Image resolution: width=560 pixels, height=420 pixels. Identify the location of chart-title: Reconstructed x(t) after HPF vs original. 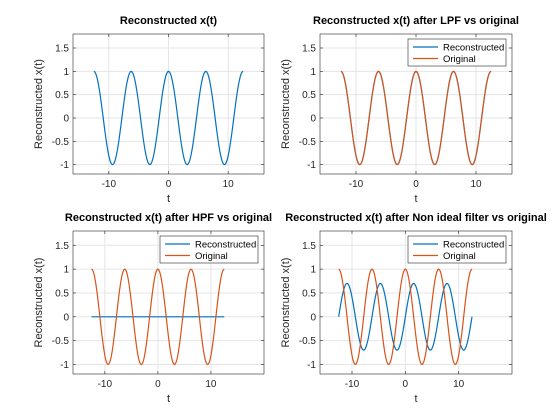
(168, 218).